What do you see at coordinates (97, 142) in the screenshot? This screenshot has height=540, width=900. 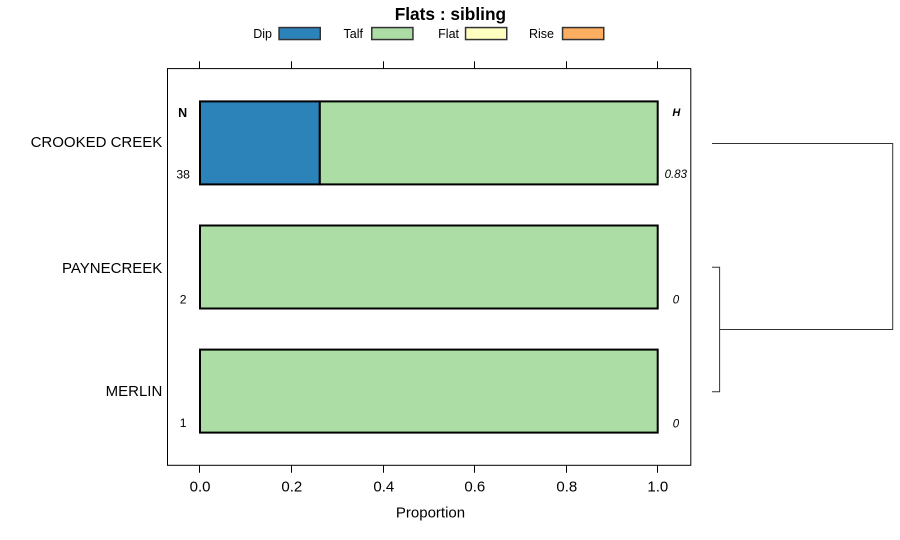 I see `svg-text: CROOKED CREEK` at bounding box center [97, 142].